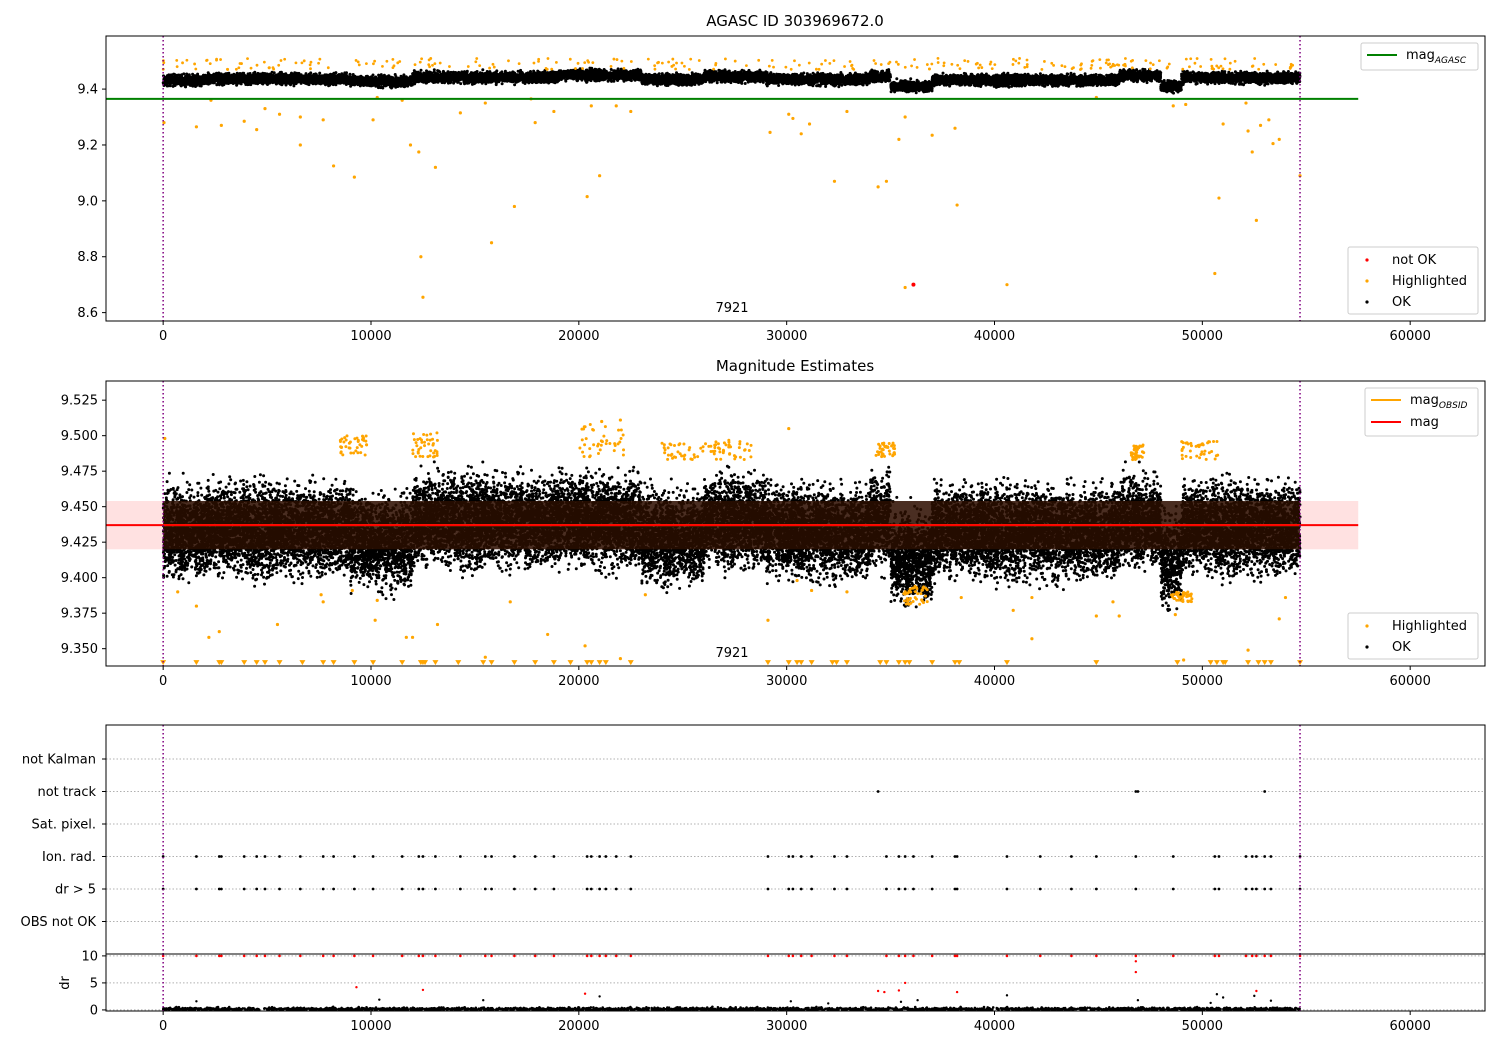 This screenshot has height=1050, width=1500. Describe the element at coordinates (917, 1000) in the screenshot. I see `dr-point` at that location.